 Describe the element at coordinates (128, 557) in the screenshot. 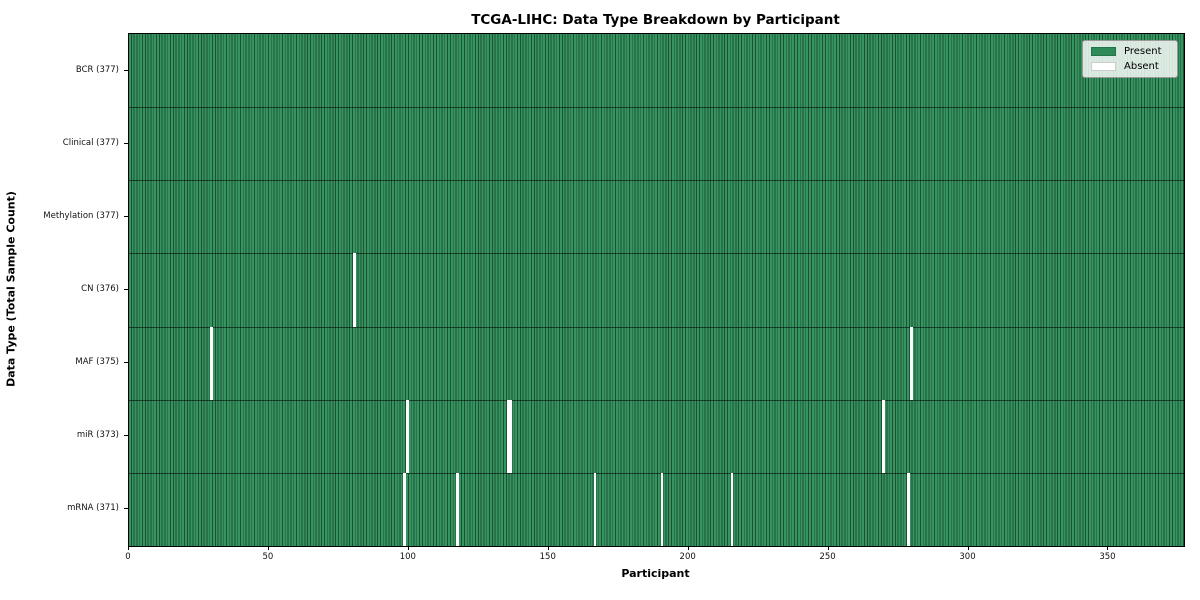

I see `x-tick-label: 0` at that location.